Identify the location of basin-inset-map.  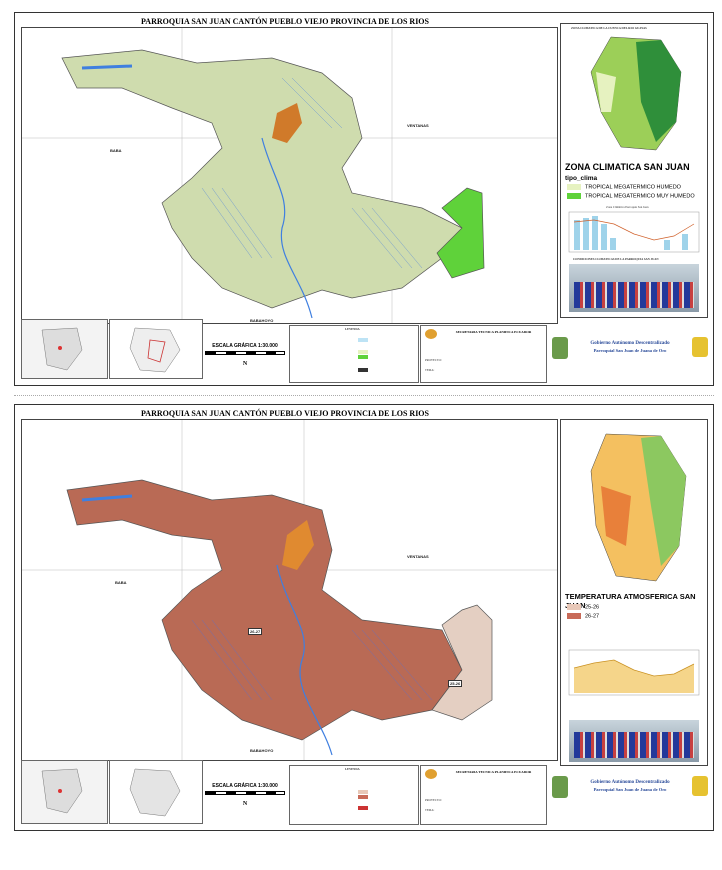
(636, 93).